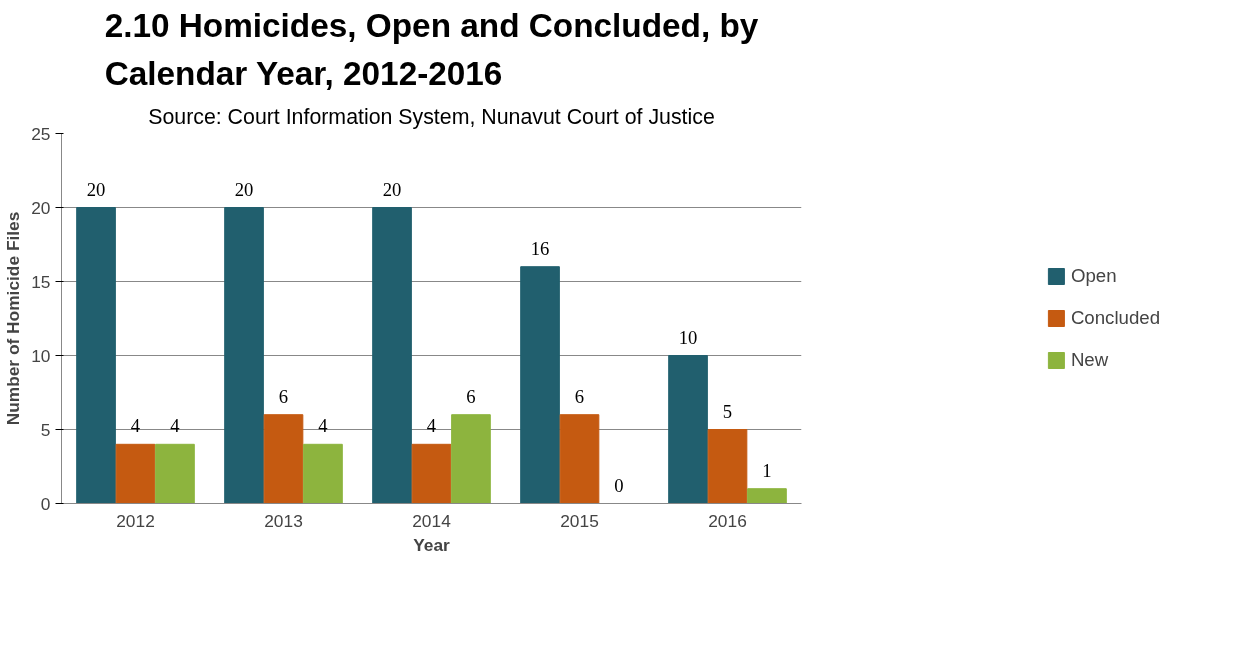 The width and height of the screenshot is (1248, 645). Describe the element at coordinates (1093, 276) in the screenshot. I see `legend-label: Open` at that location.